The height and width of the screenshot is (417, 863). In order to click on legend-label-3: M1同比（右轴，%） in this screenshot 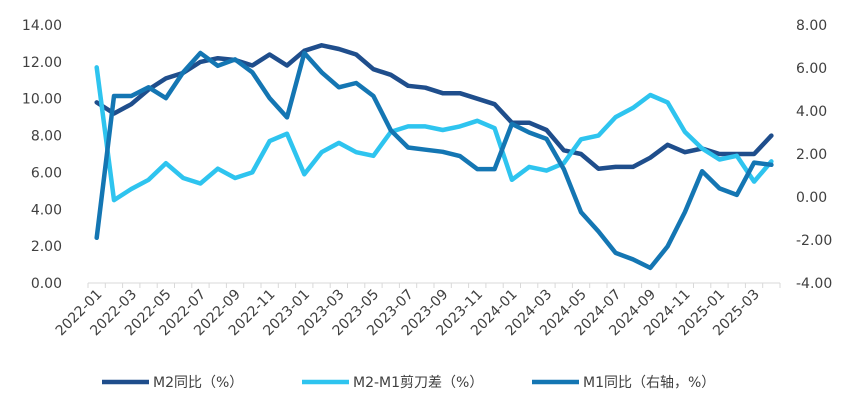, I will do `click(649, 383)`.